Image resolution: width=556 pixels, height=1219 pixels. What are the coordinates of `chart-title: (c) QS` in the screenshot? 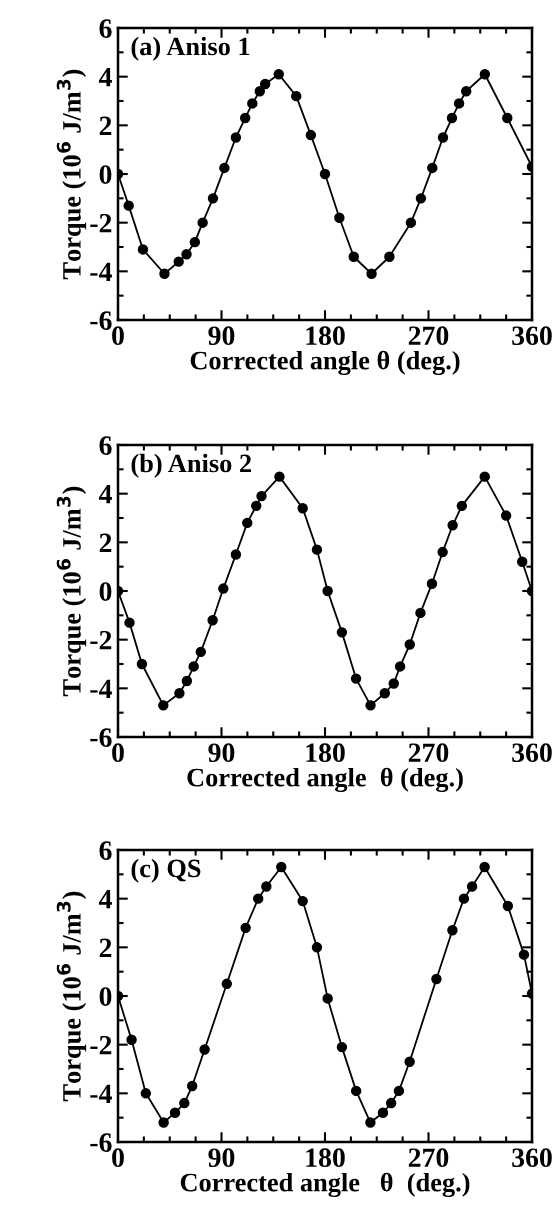 It's located at (166, 870).